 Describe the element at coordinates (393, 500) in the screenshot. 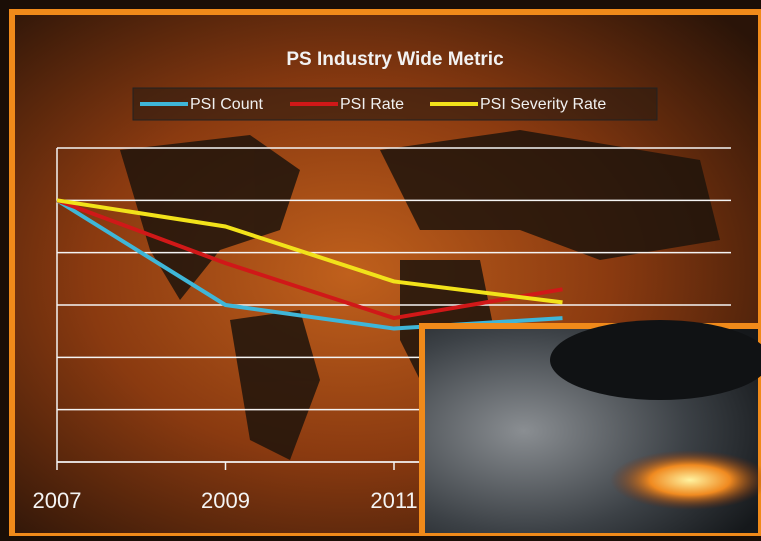

I see `x-tick-label: 2011` at that location.